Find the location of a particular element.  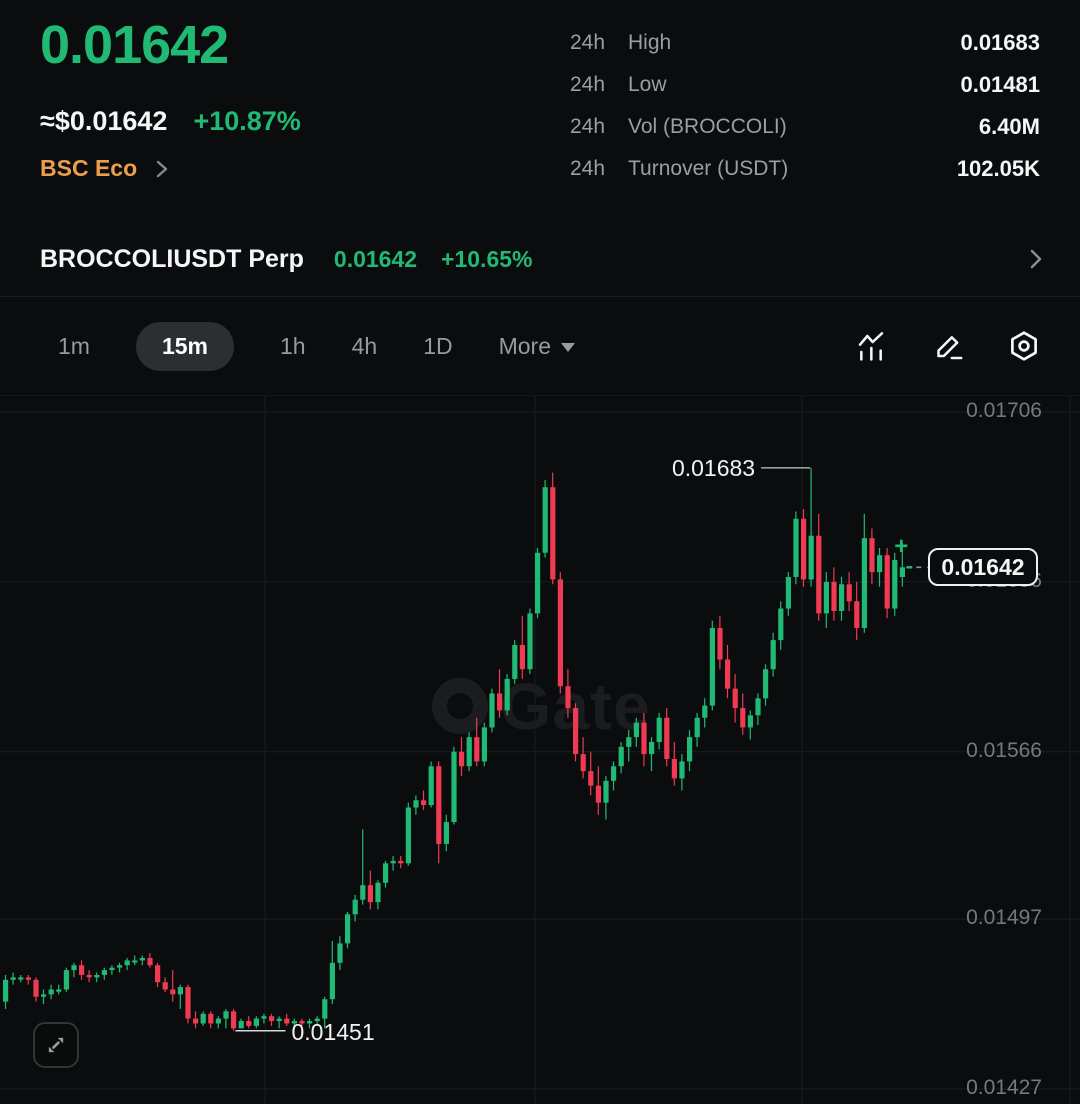

tab-more: More is located at coordinates (537, 346).